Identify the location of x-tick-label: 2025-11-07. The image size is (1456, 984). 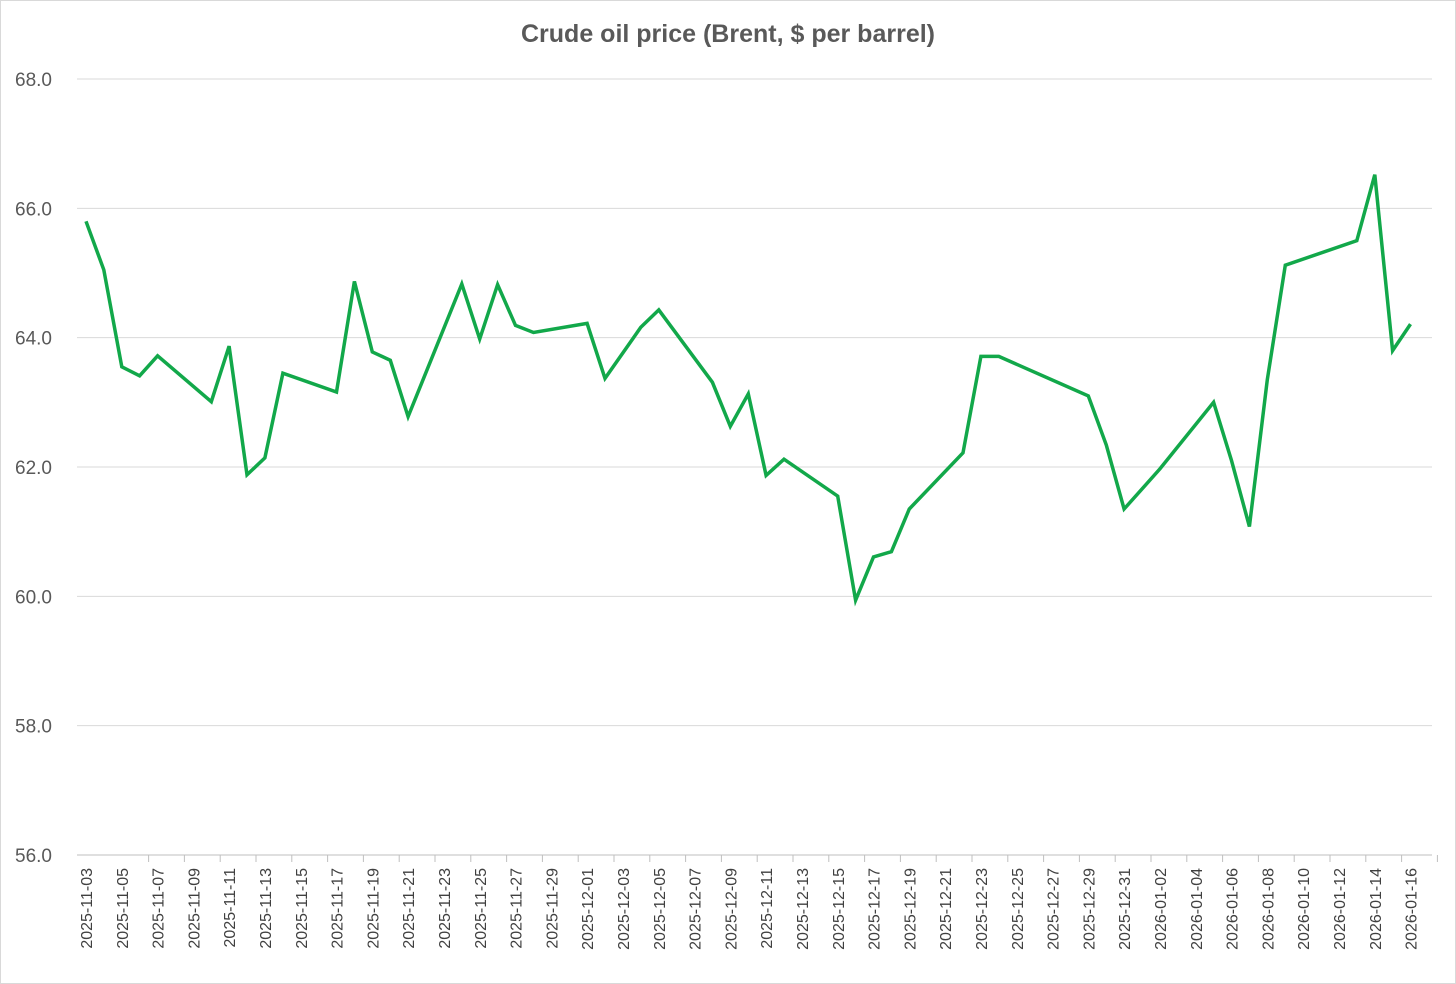
(159, 908).